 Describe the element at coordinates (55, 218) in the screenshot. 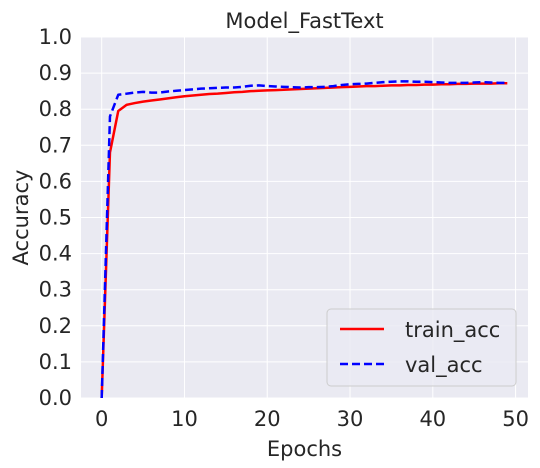

I see `y-tick-label: 0.5` at that location.